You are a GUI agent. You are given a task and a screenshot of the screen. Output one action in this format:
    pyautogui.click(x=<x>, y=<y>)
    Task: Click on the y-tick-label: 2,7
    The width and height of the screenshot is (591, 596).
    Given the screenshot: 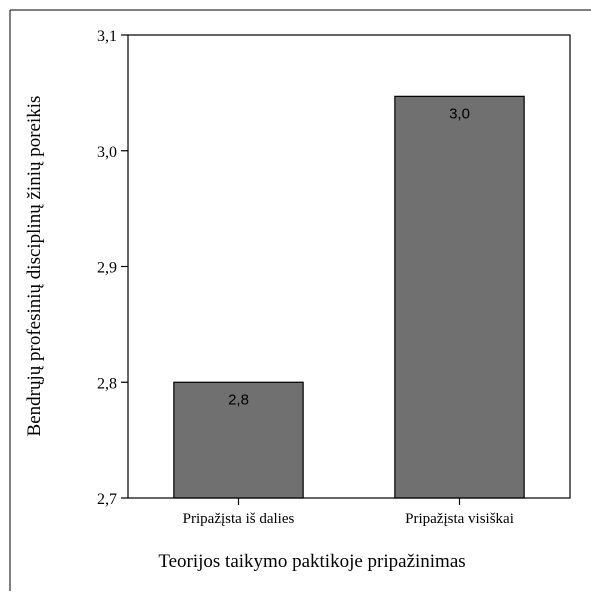 What is the action you would take?
    pyautogui.click(x=107, y=499)
    